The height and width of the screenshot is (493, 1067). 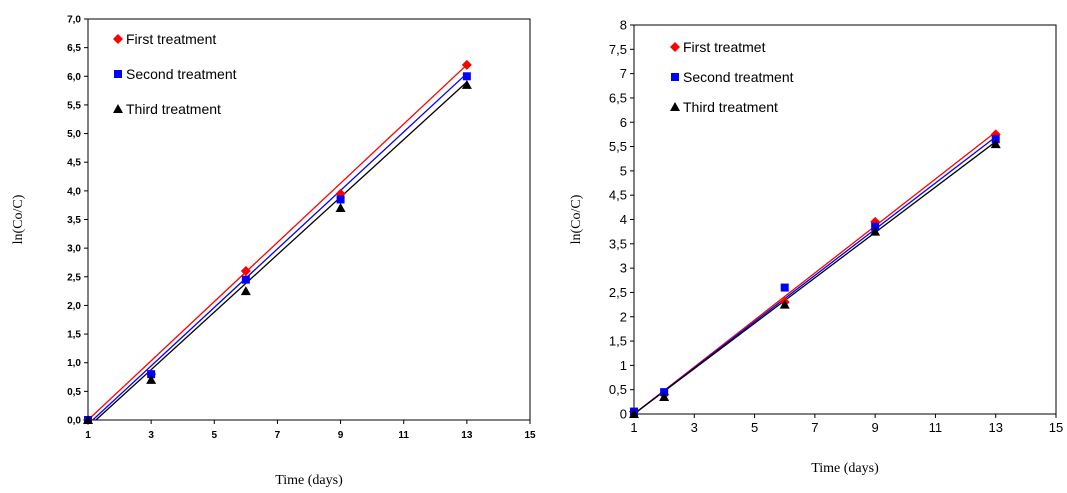 I want to click on right-y-tick-label: 7,5, so click(x=618, y=49).